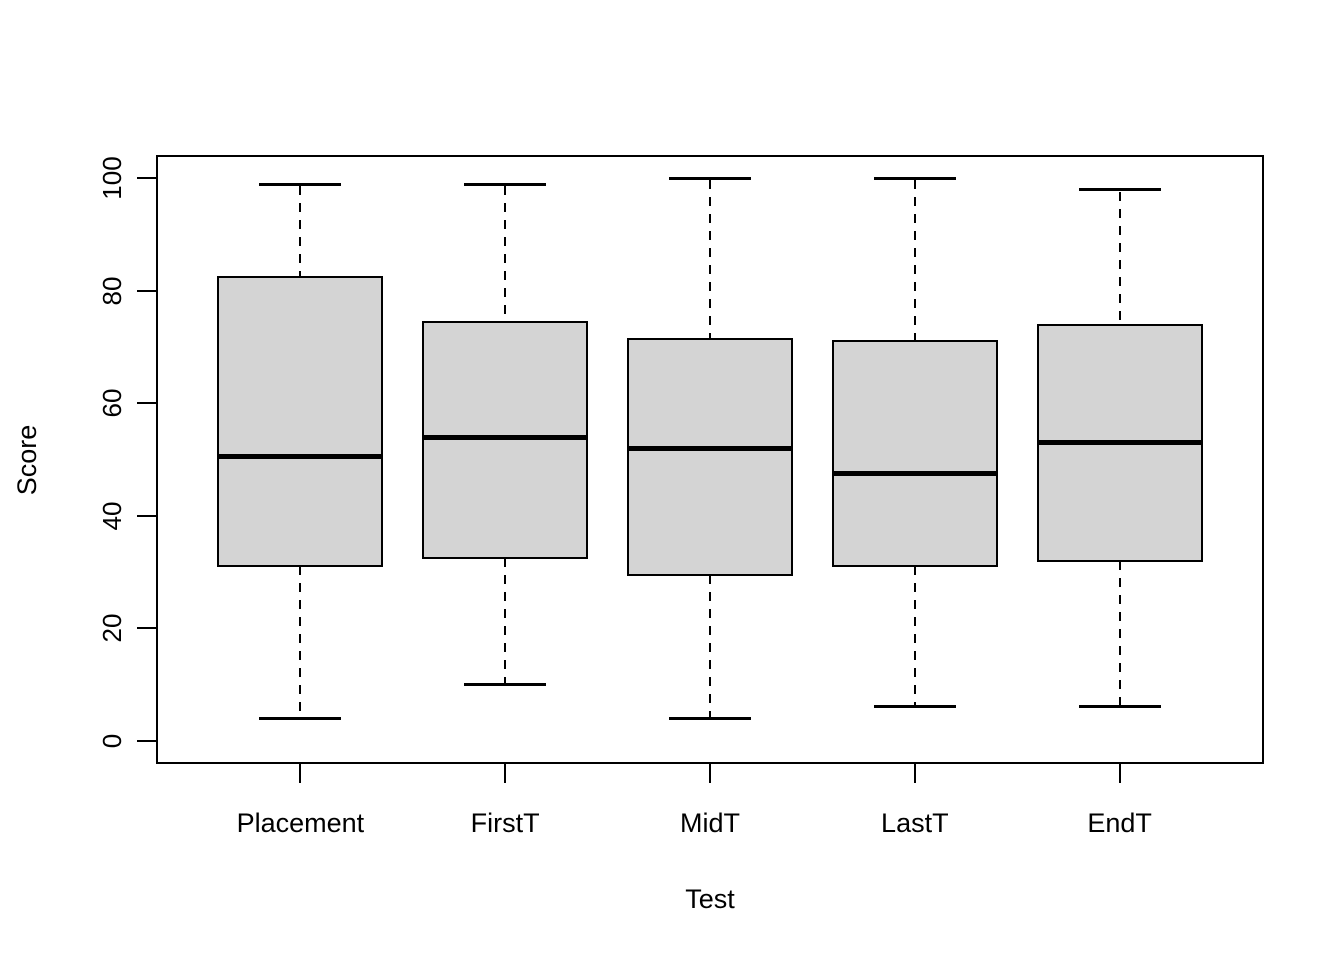  What do you see at coordinates (111, 628) in the screenshot?
I see `y-tick-label: 20` at bounding box center [111, 628].